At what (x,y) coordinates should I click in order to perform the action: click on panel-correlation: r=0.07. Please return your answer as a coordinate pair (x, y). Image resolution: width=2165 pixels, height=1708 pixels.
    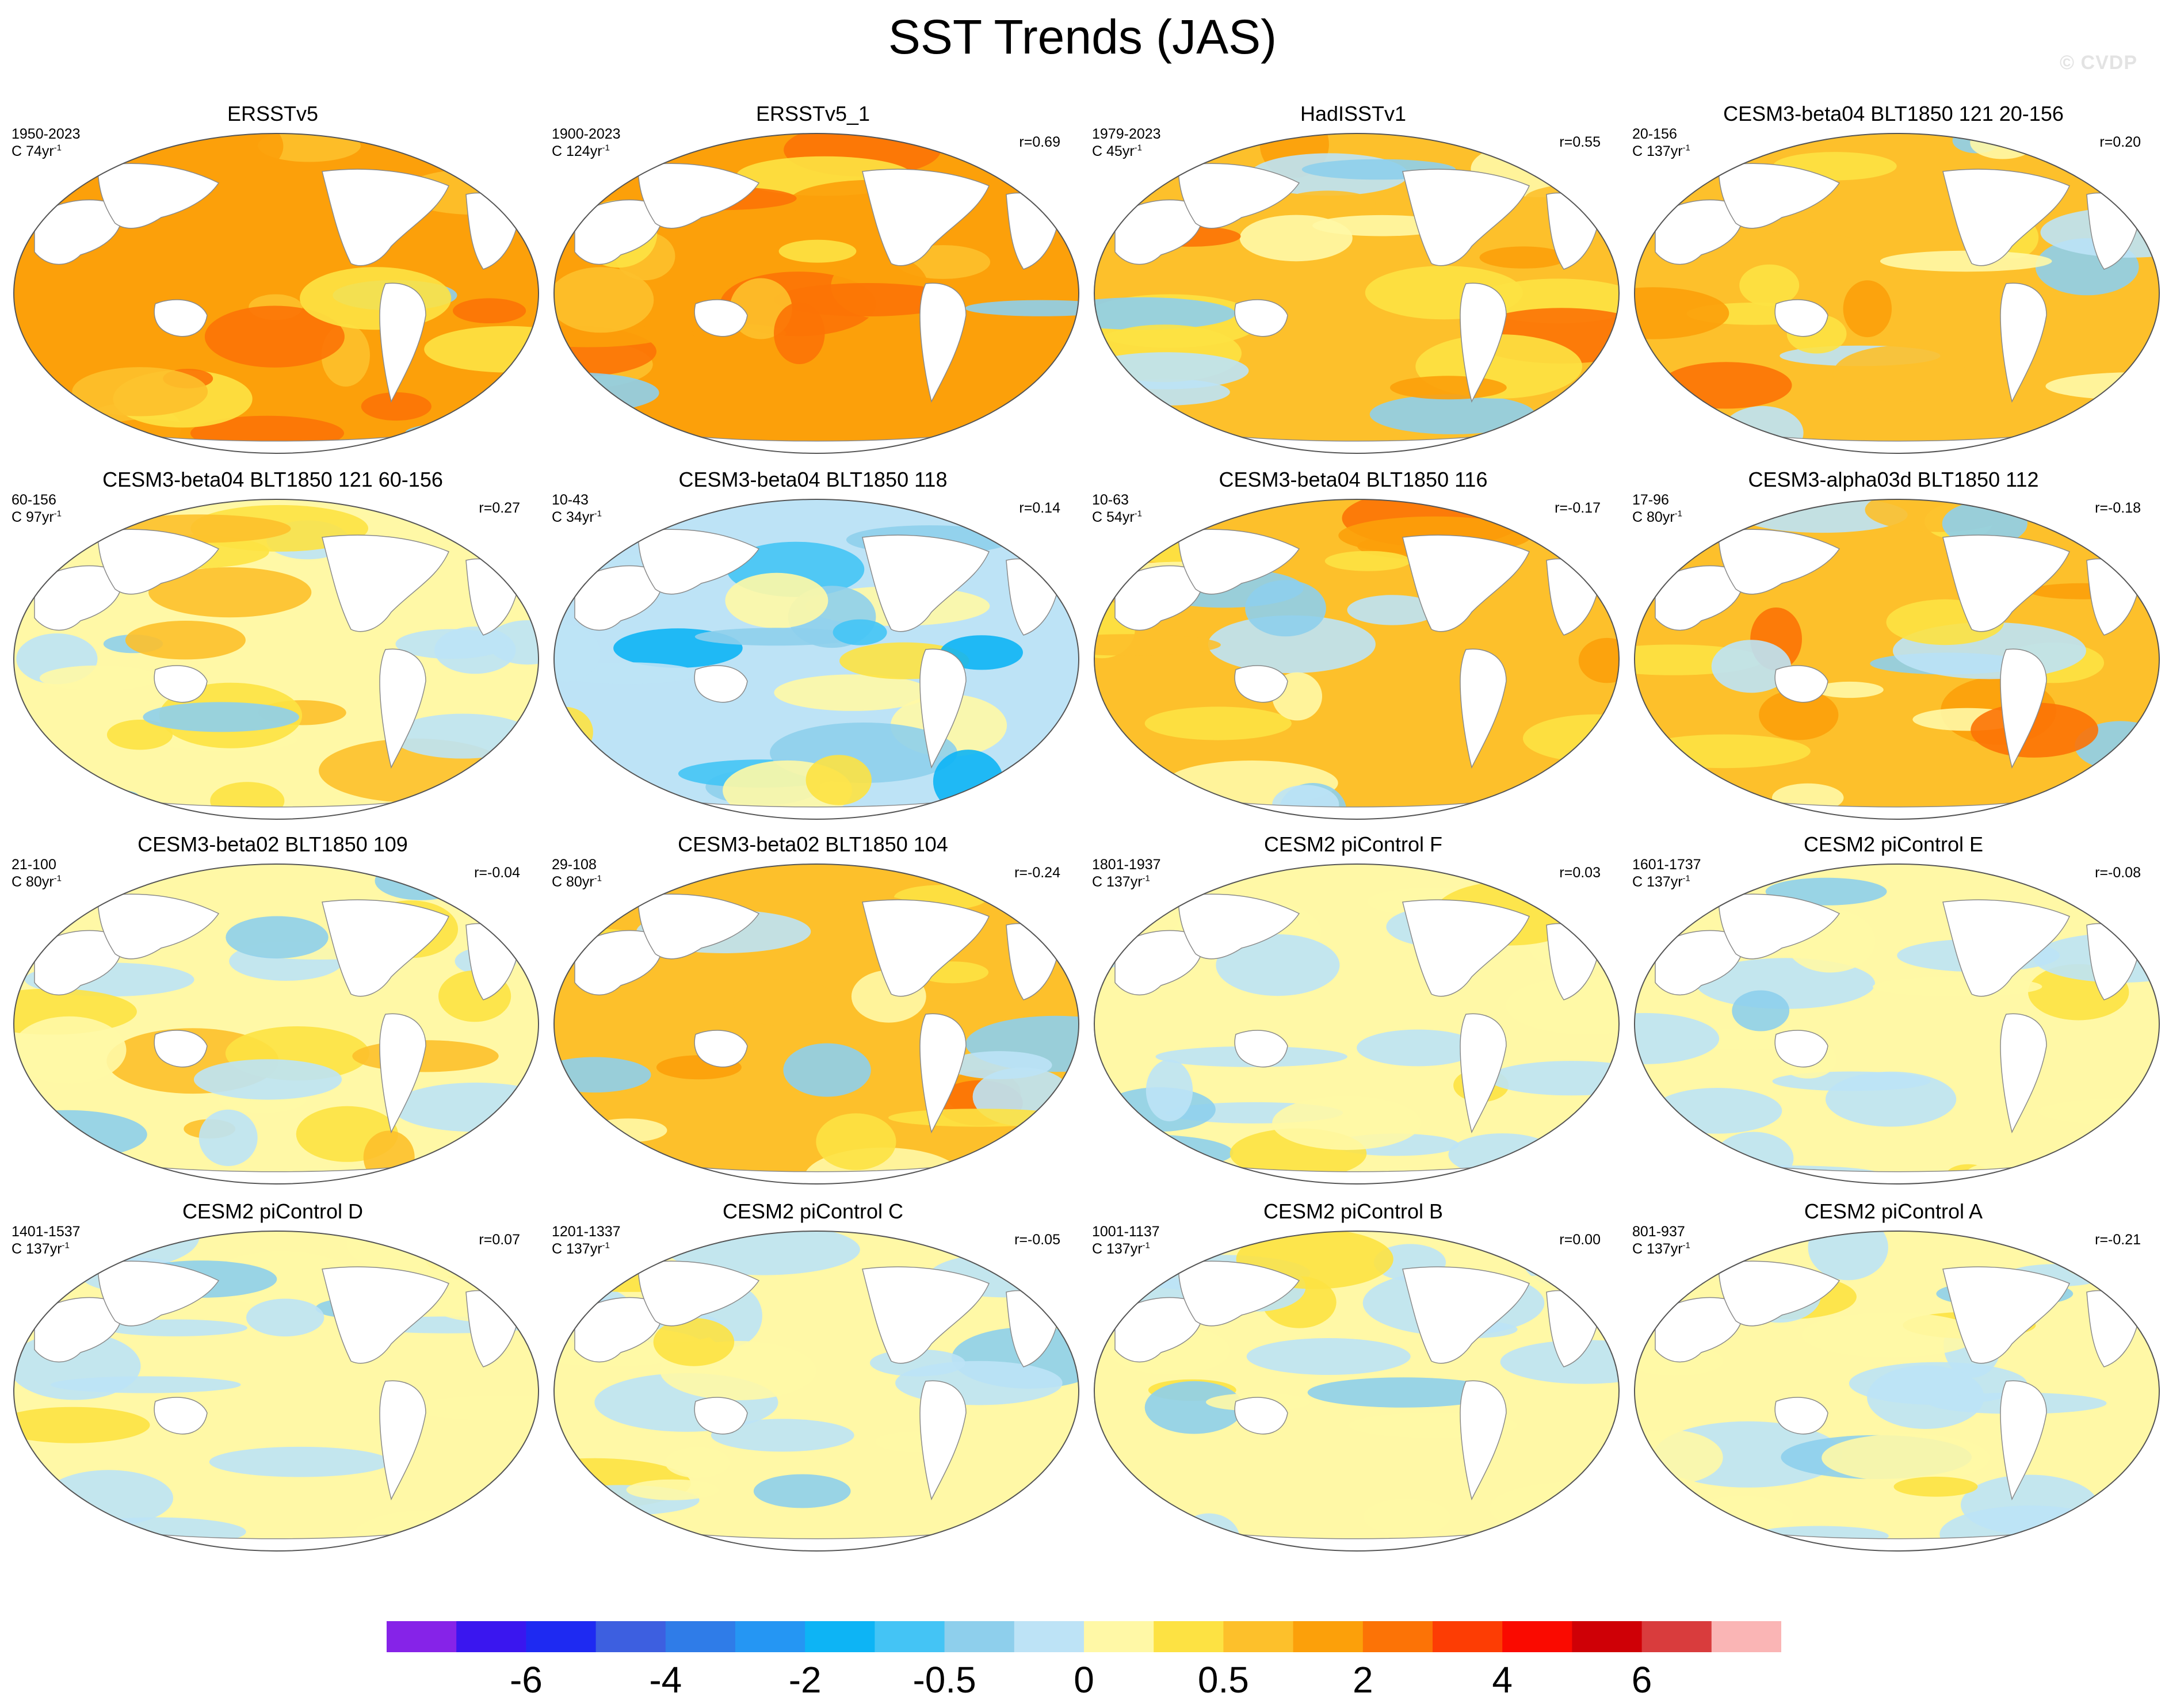
    Looking at the image, I should click on (499, 1240).